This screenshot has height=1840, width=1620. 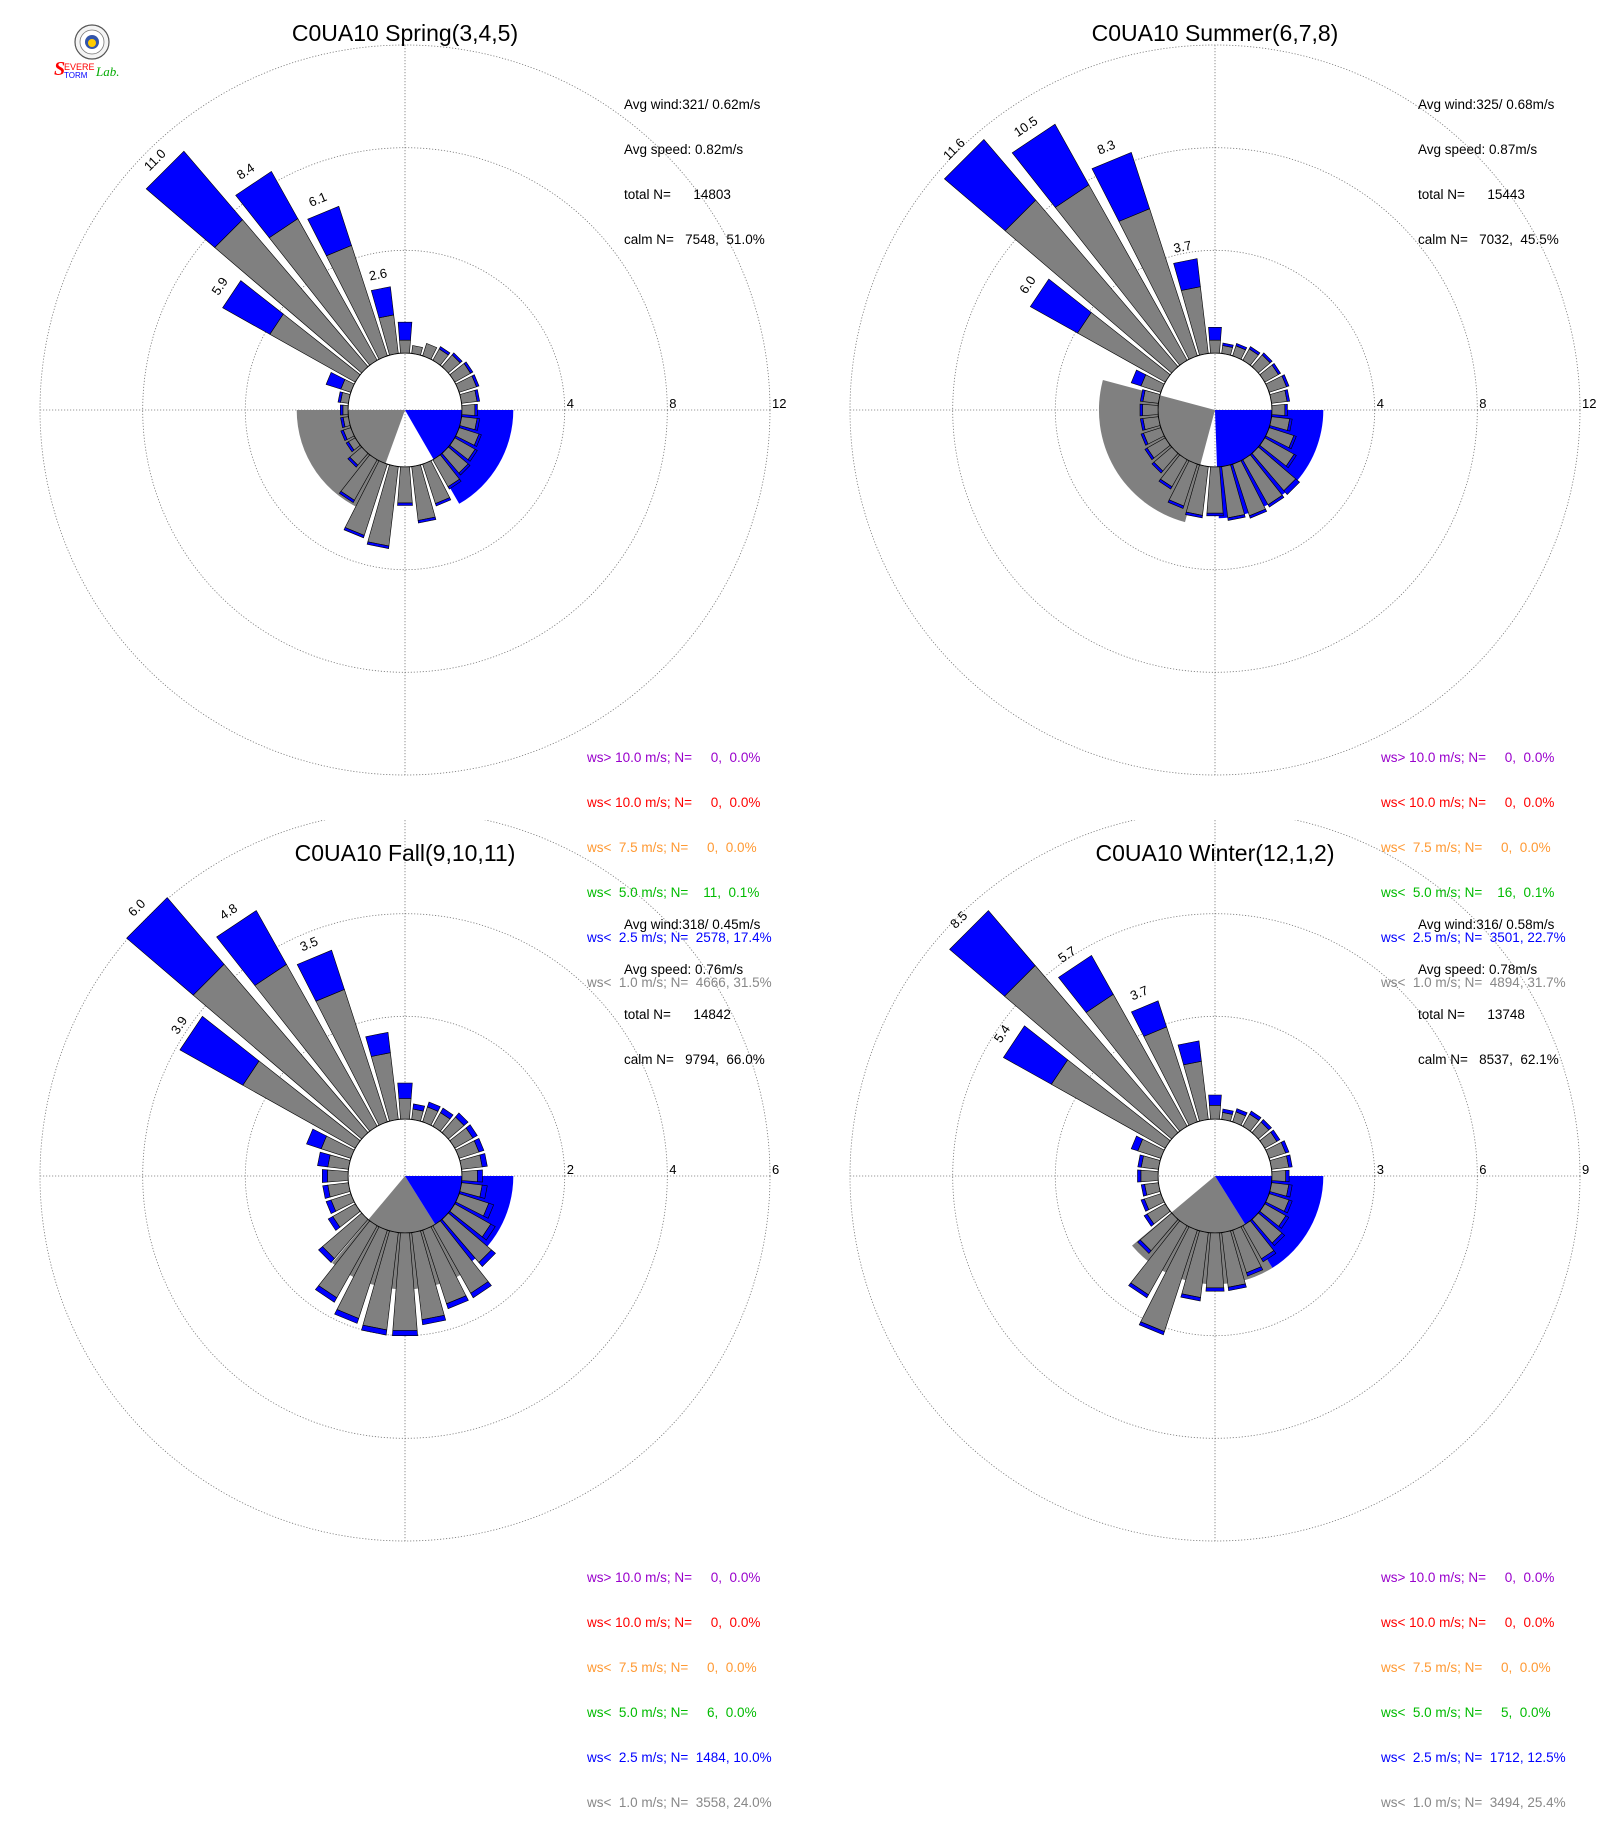 What do you see at coordinates (679, 937) in the screenshot?
I see `legend-ws-lt-2-5: ws< 2.5 m/s; N= 2578, 17.4%` at bounding box center [679, 937].